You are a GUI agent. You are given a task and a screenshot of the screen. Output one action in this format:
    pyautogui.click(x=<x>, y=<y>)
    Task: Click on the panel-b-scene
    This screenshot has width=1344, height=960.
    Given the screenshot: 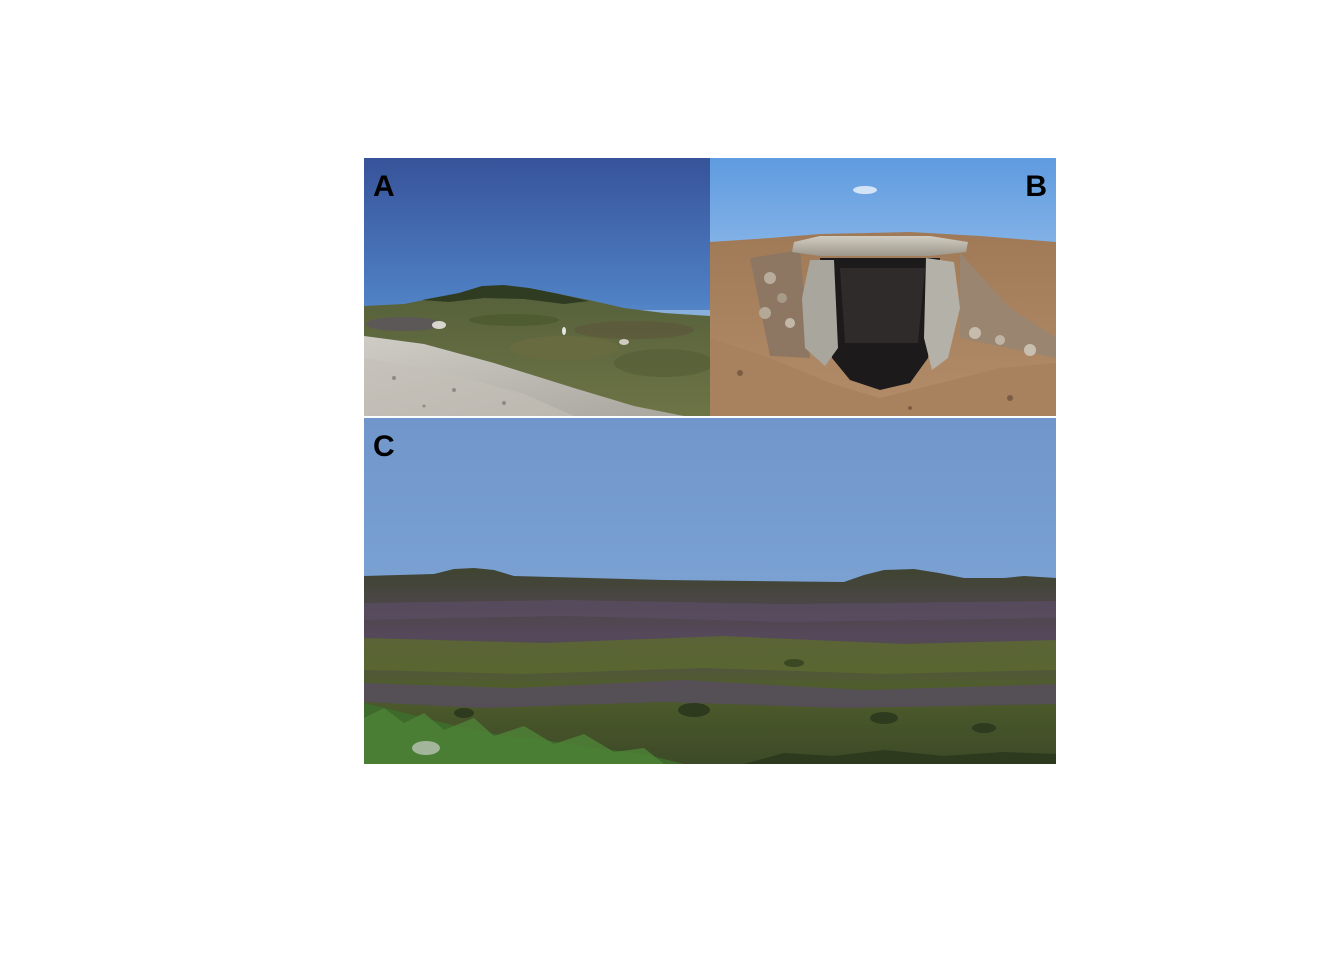 What is the action you would take?
    pyautogui.click(x=883, y=287)
    